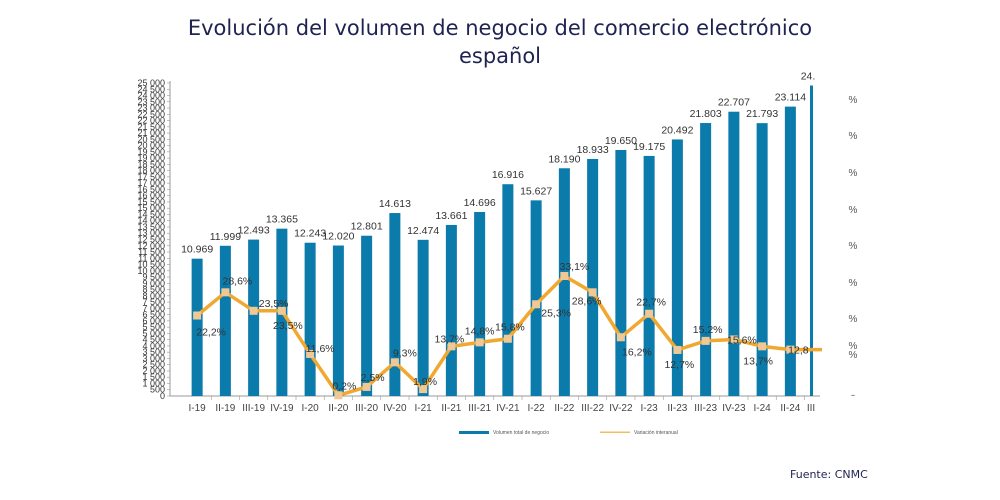 The width and height of the screenshot is (1000, 500). Describe the element at coordinates (615, 432) in the screenshot. I see `legend-swatch-line` at that location.